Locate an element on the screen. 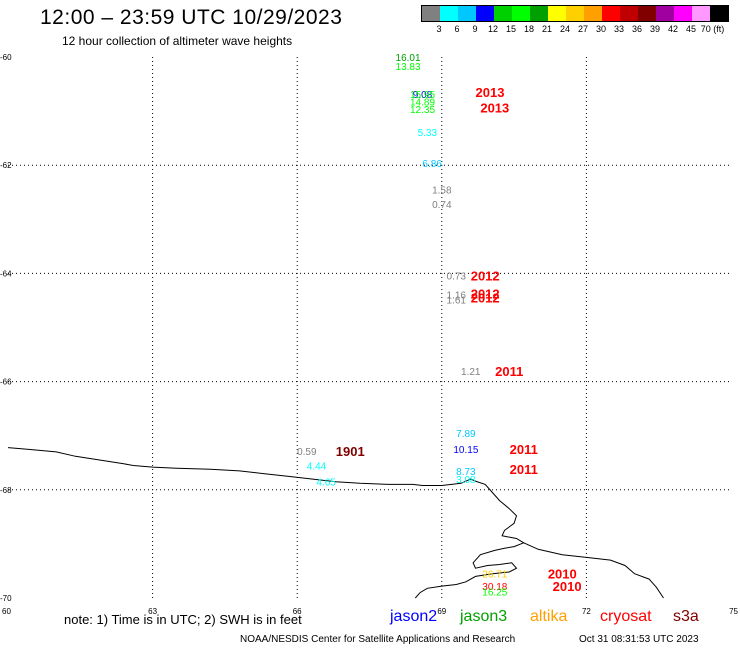  swh-value: 7.89 is located at coordinates (466, 434).